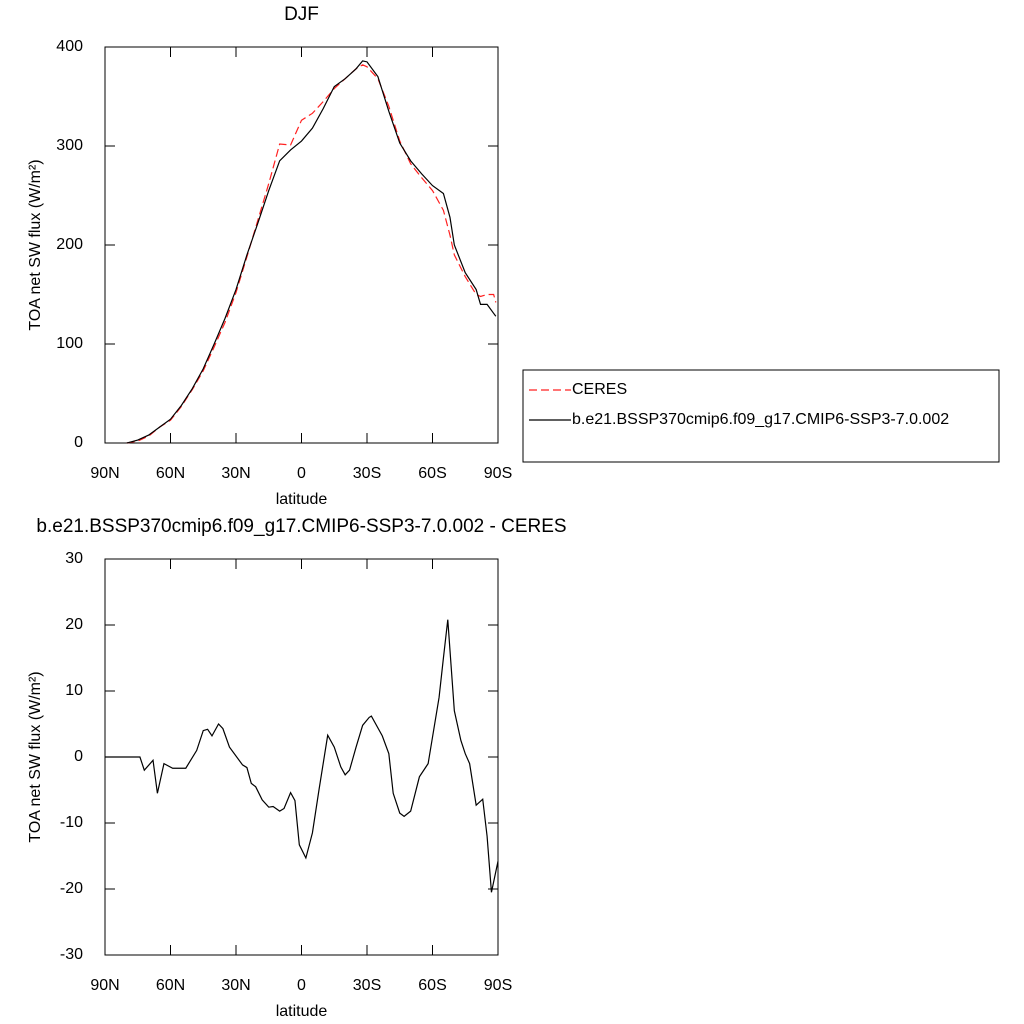  What do you see at coordinates (71, 888) in the screenshot?
I see `y-tick-label: -20` at bounding box center [71, 888].